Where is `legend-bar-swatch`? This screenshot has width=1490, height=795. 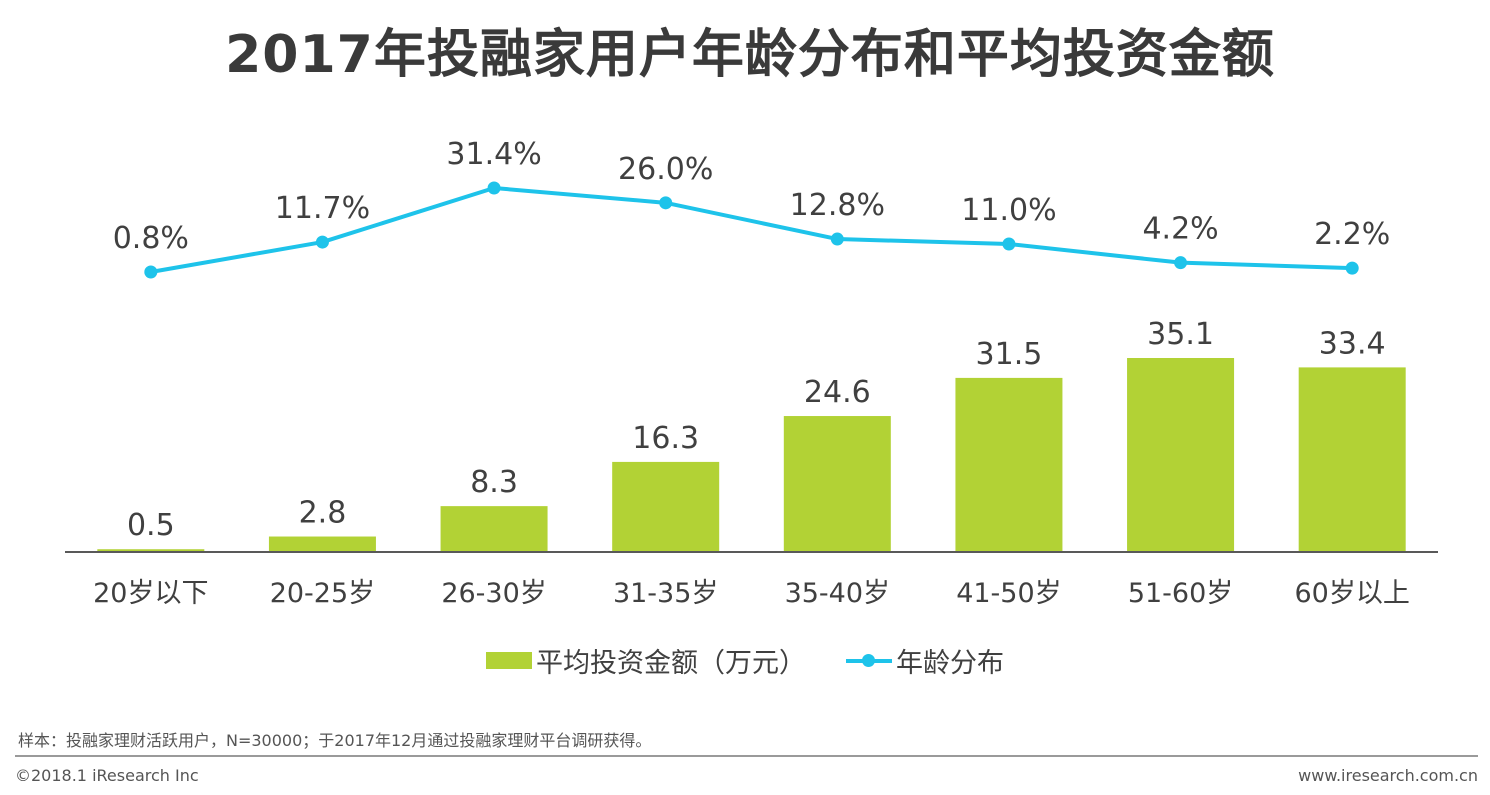
legend-bar-swatch is located at coordinates (509, 660).